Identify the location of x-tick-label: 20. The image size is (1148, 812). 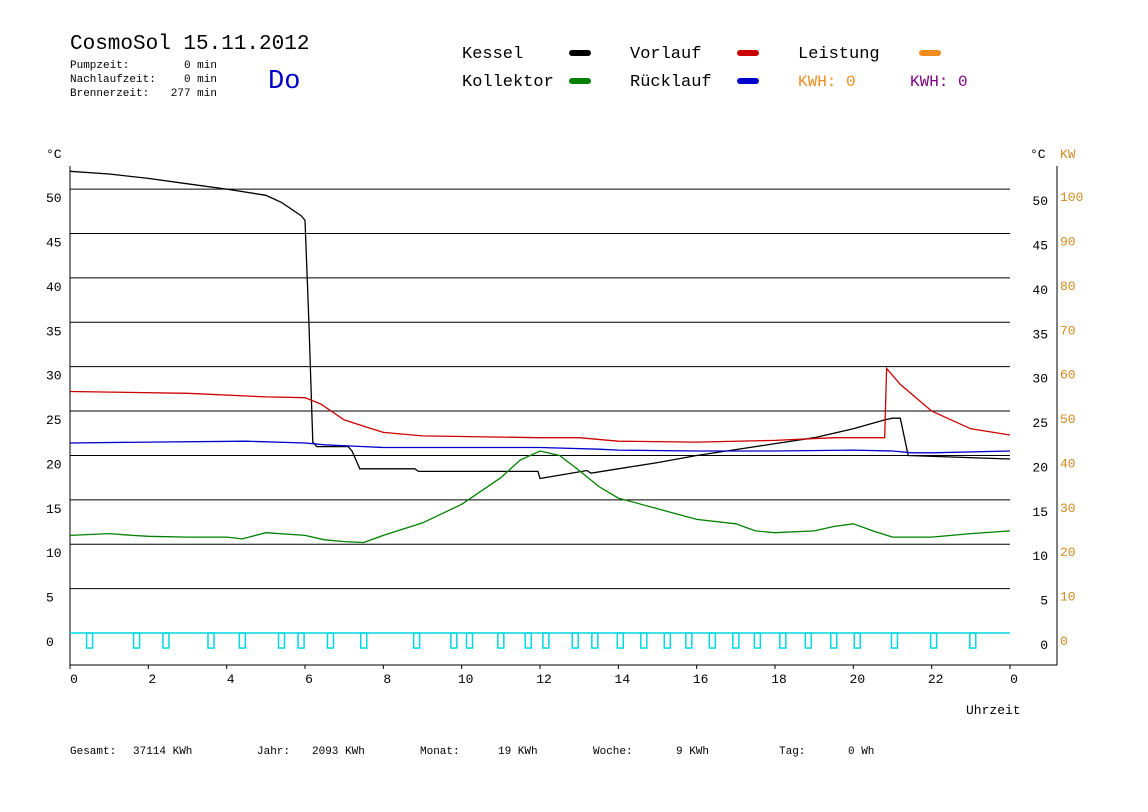
(858, 679).